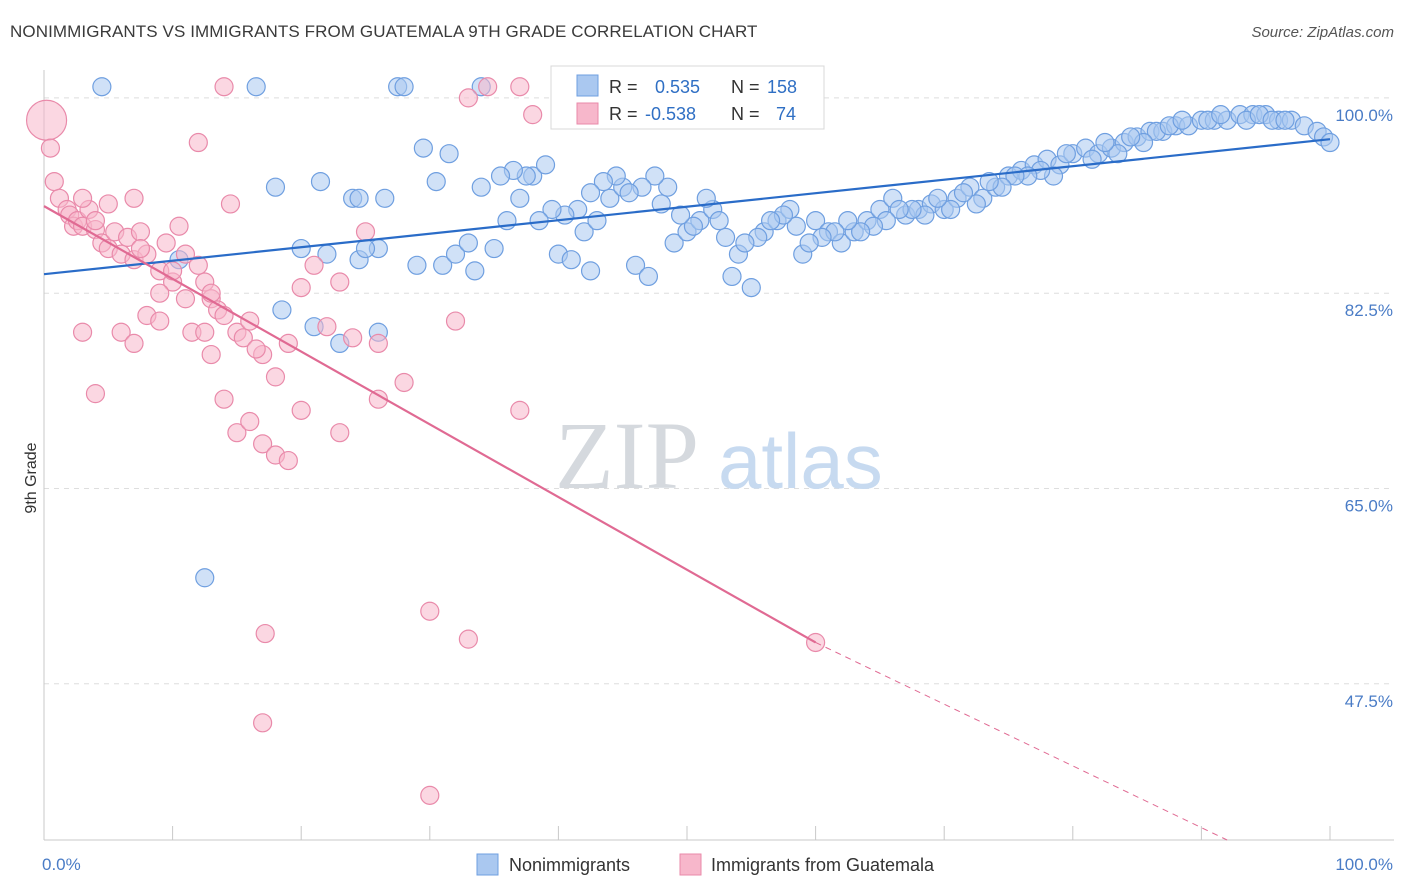 This screenshot has height=892, width=1406. Describe the element at coordinates (1369, 505) in the screenshot. I see `y-tick-label-2: 65.0%` at that location.